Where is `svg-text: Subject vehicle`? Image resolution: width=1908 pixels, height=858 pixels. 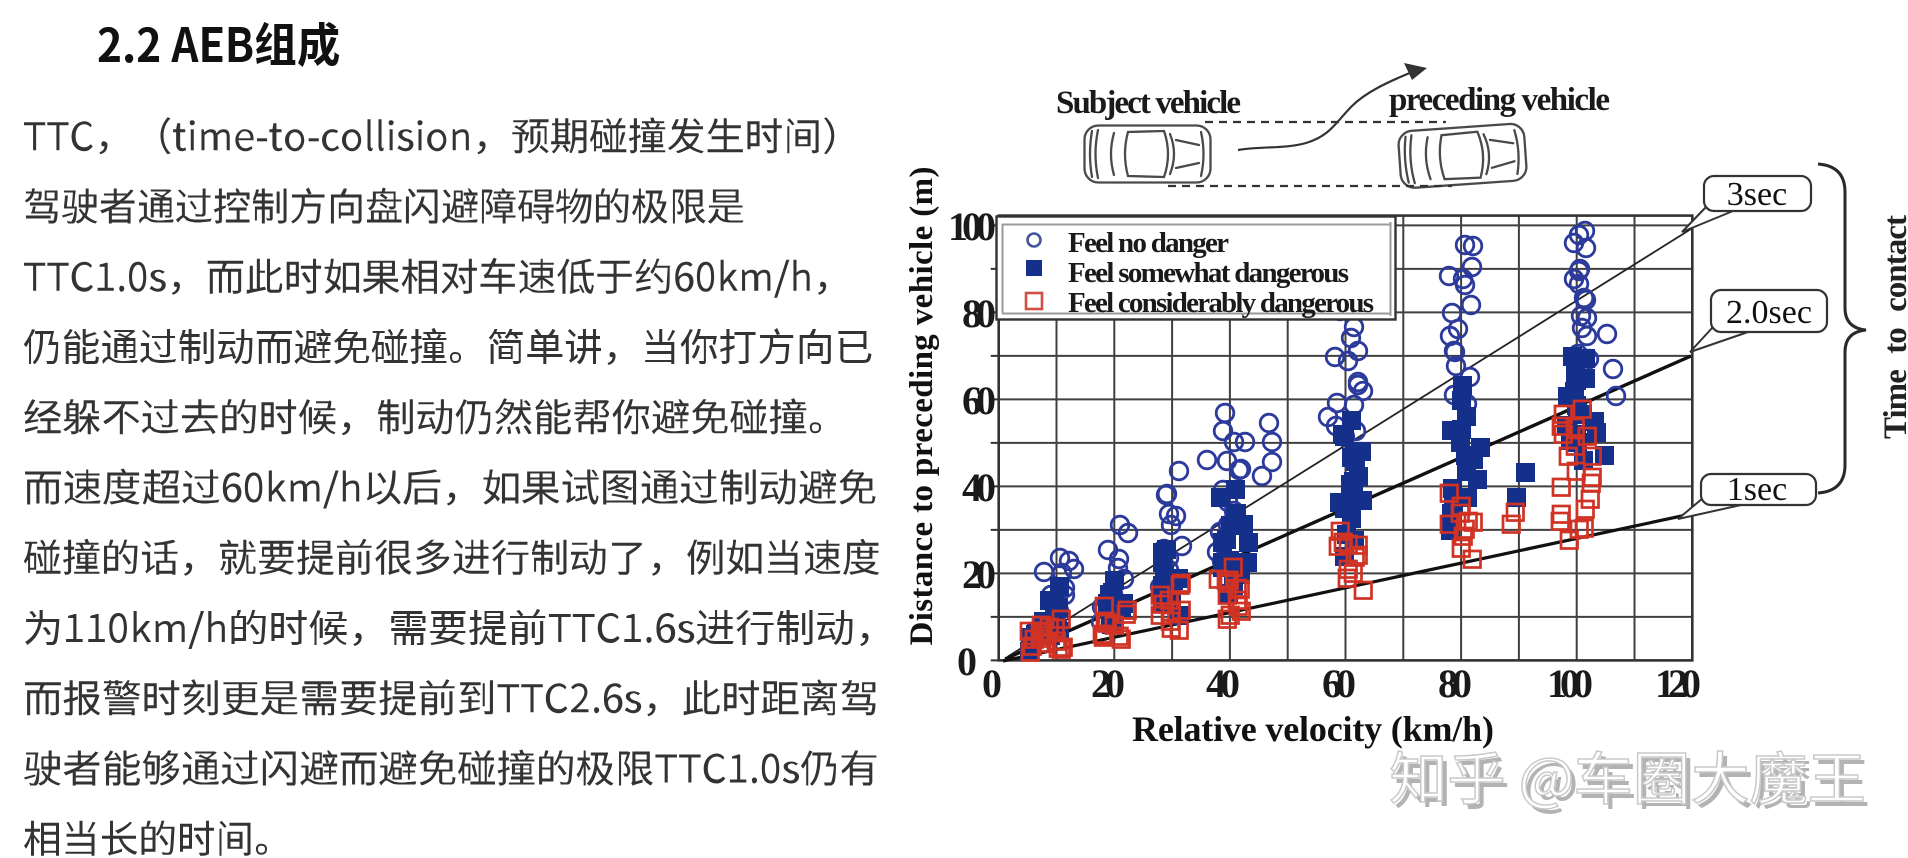 svg-text: Subject vehicle is located at coordinates (1148, 103).